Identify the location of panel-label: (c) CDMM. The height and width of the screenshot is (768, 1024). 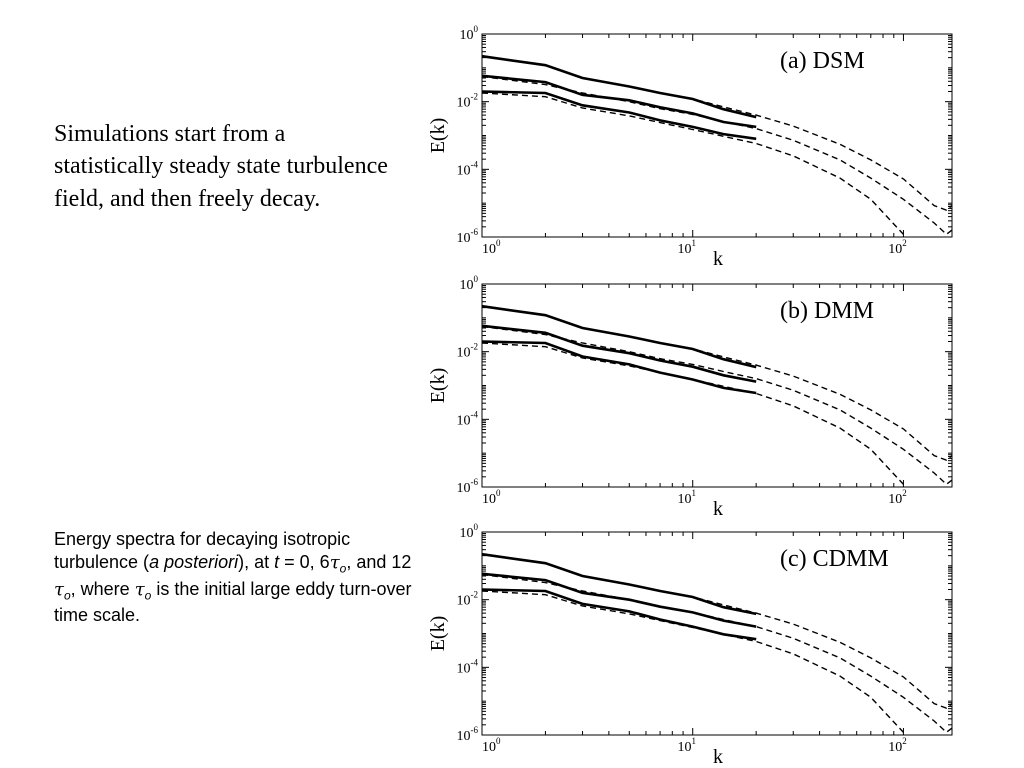
(834, 559).